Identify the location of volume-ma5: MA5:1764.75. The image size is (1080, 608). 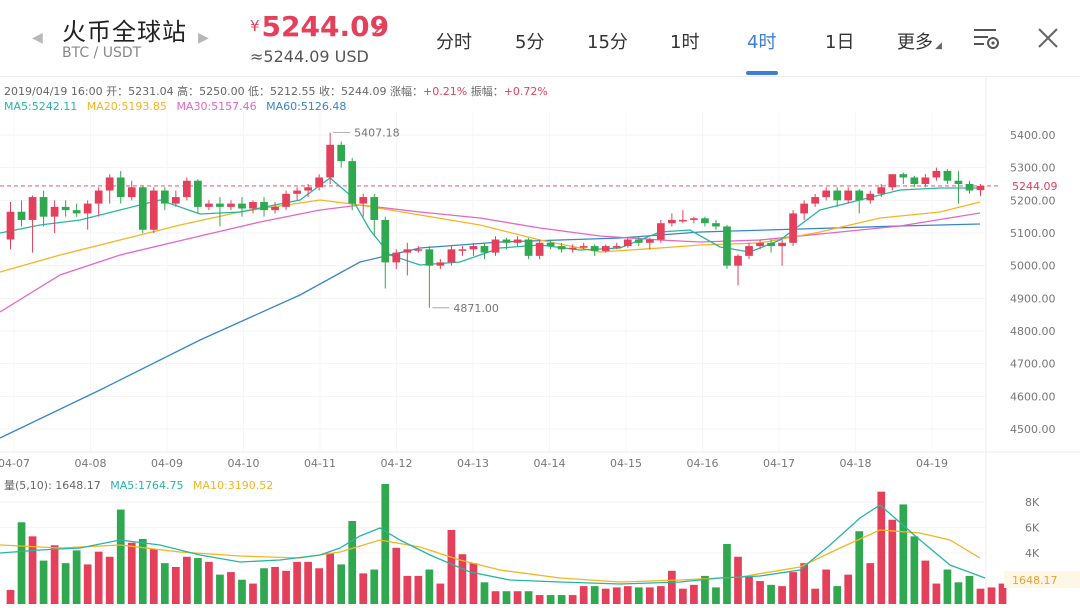
(147, 485).